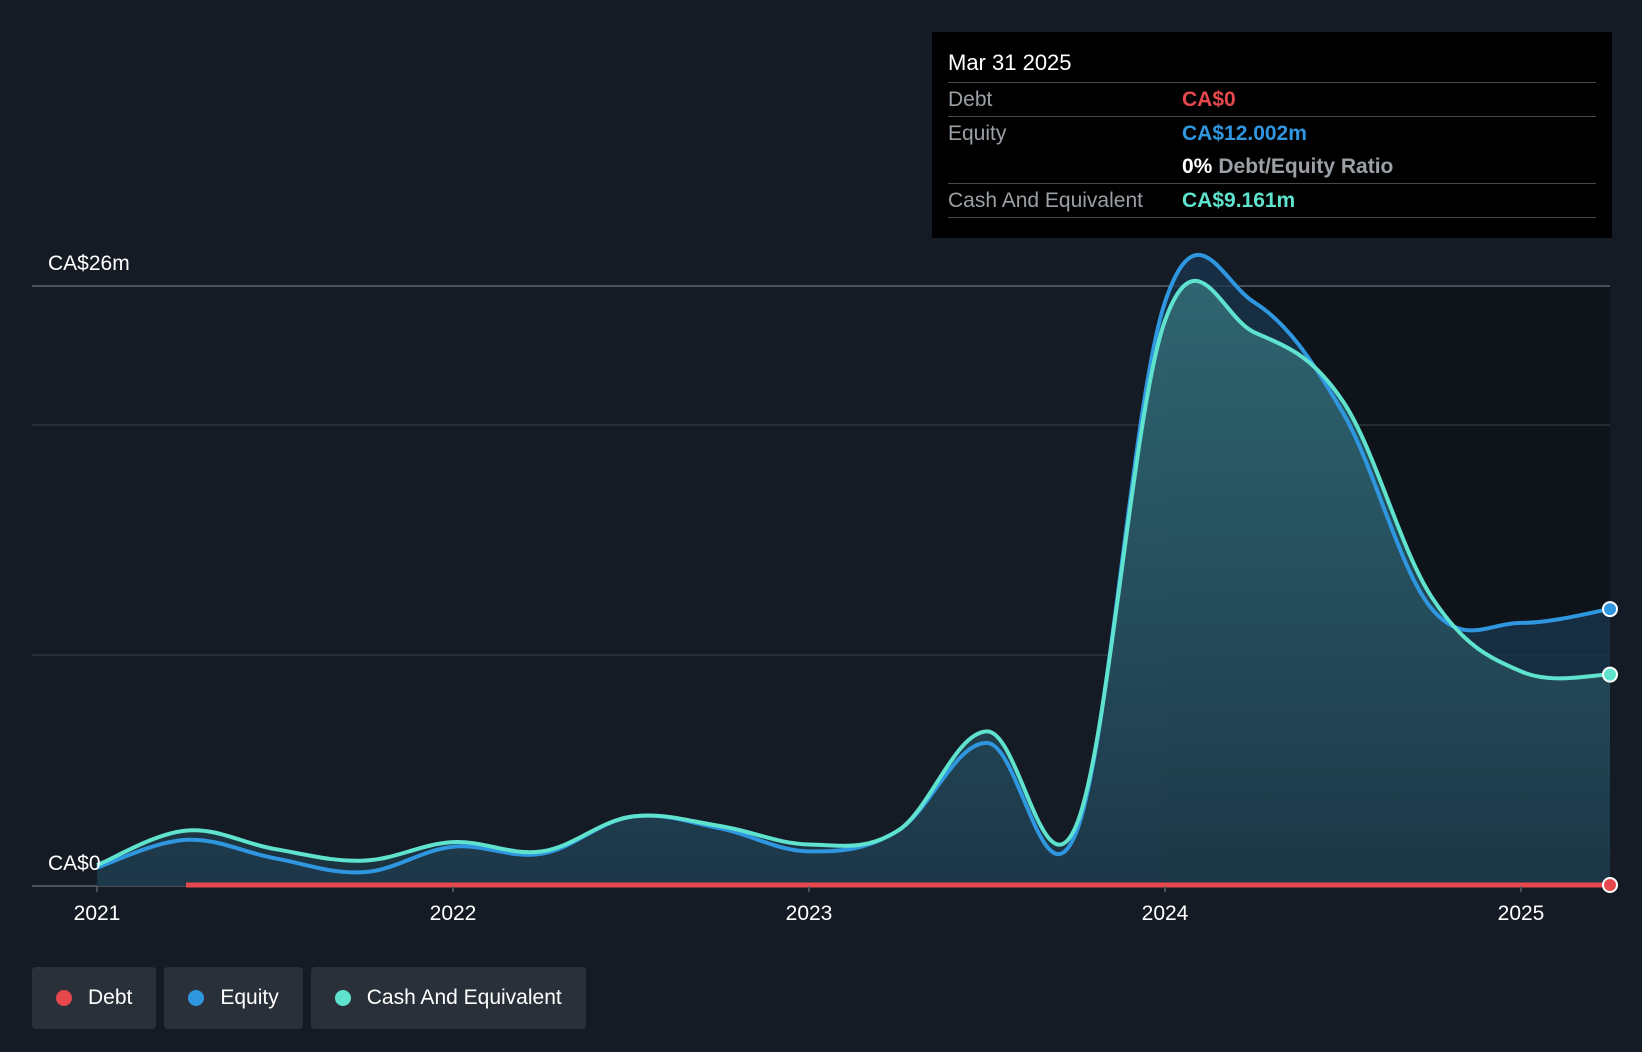 This screenshot has height=1052, width=1642. I want to click on cash-end-marker, so click(1610, 674).